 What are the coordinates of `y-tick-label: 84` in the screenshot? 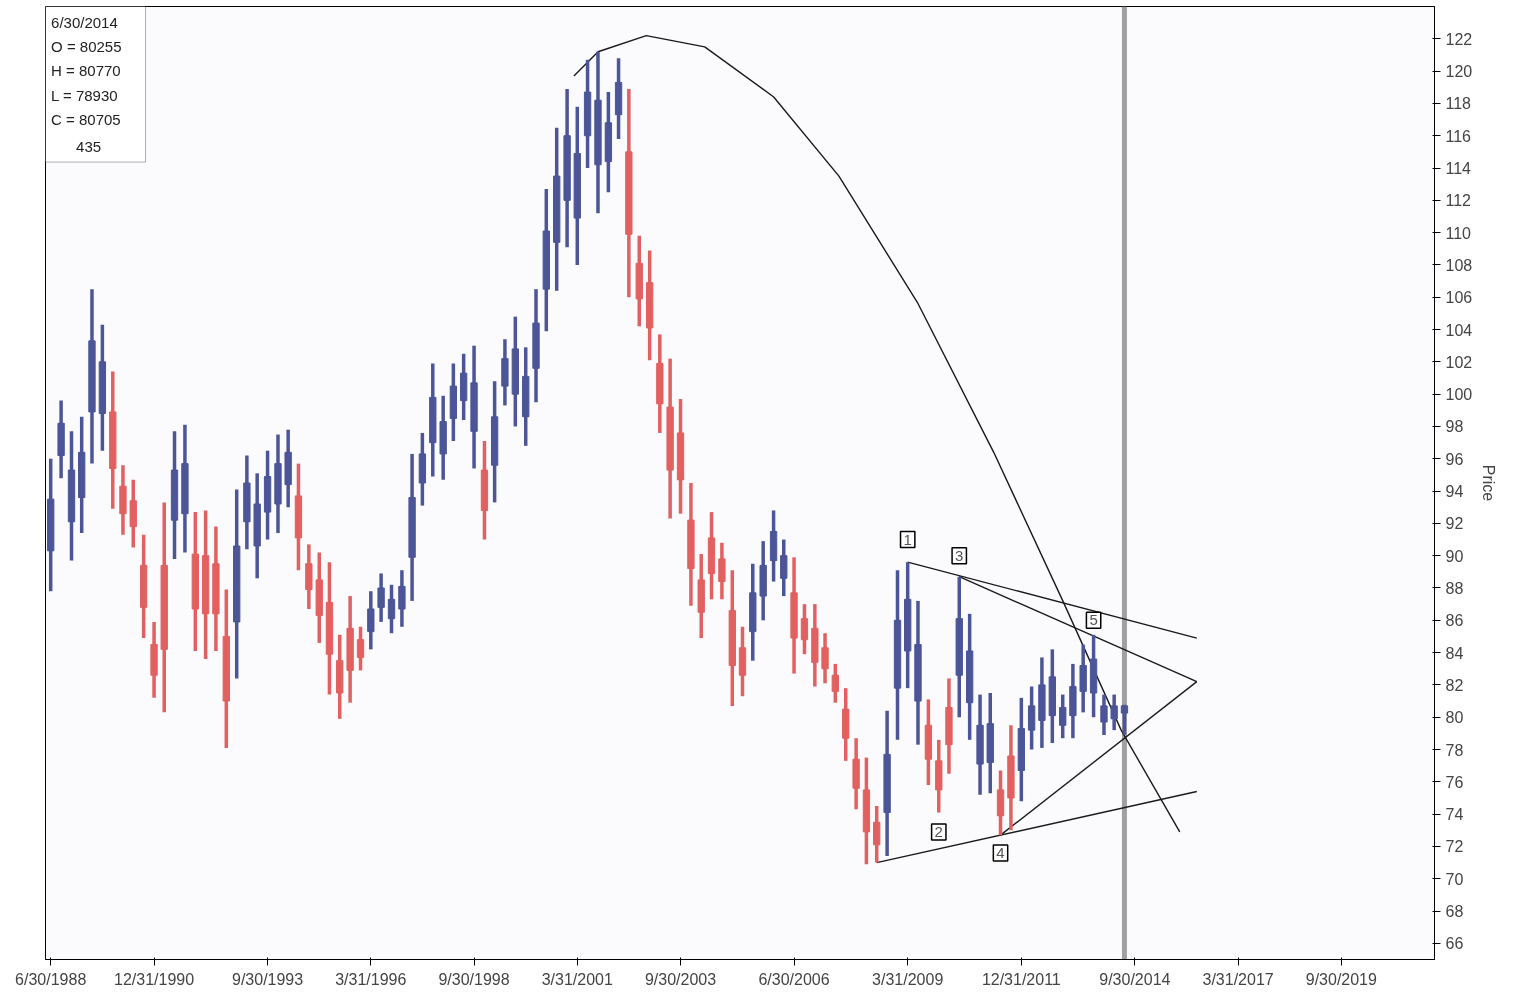 It's located at (1454, 653).